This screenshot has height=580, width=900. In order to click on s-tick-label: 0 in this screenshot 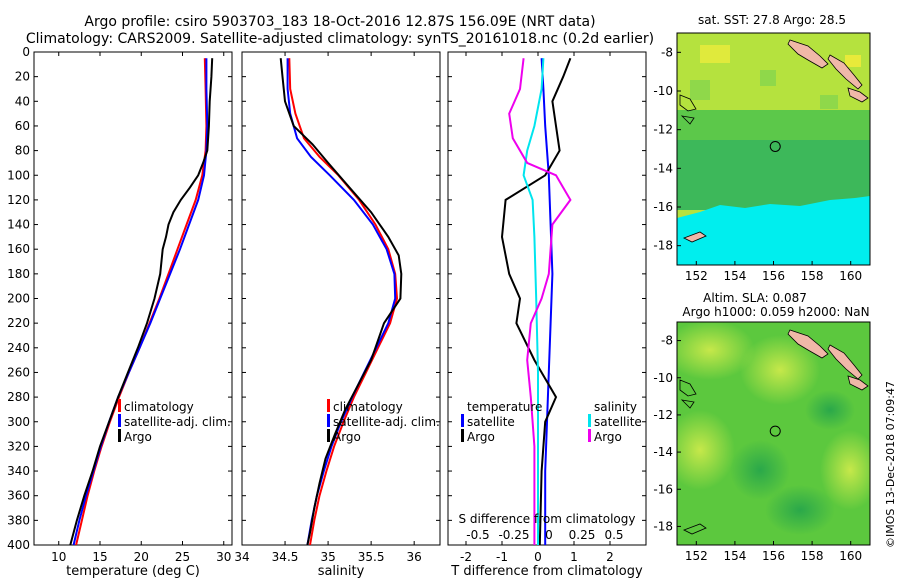, I will do `click(549, 535)`.